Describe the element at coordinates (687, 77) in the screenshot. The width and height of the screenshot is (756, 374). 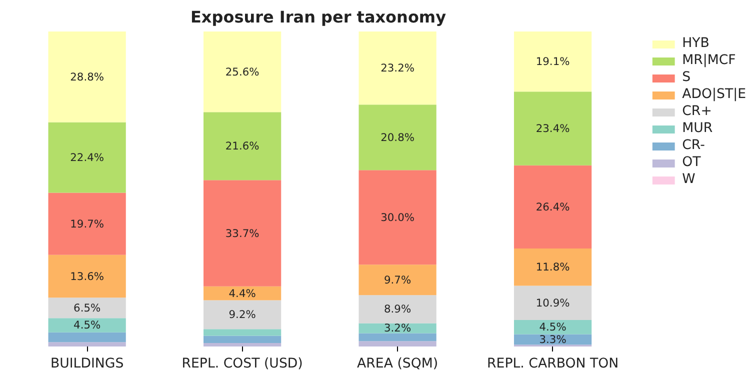
I see `legend-label: S` at that location.